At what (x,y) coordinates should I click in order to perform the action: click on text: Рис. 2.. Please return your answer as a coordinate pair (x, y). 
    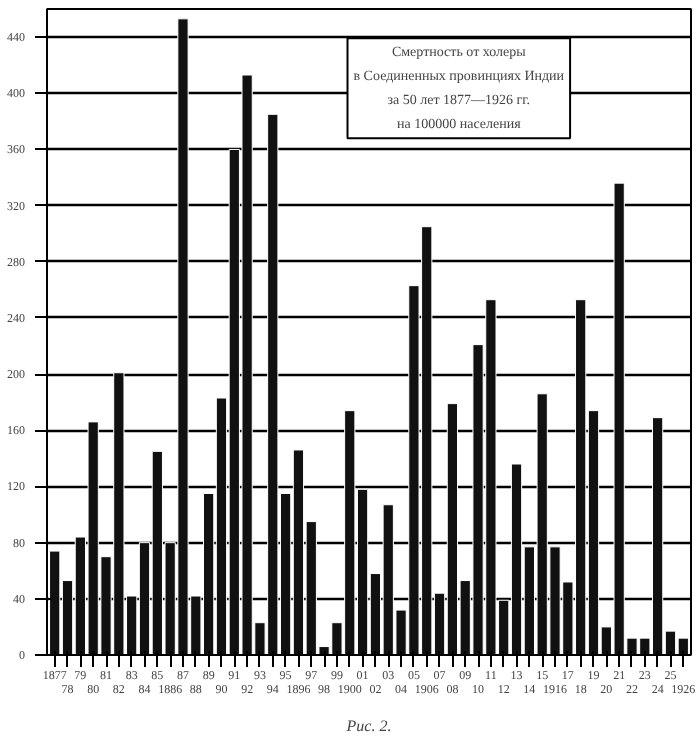
    Looking at the image, I should click on (368, 726).